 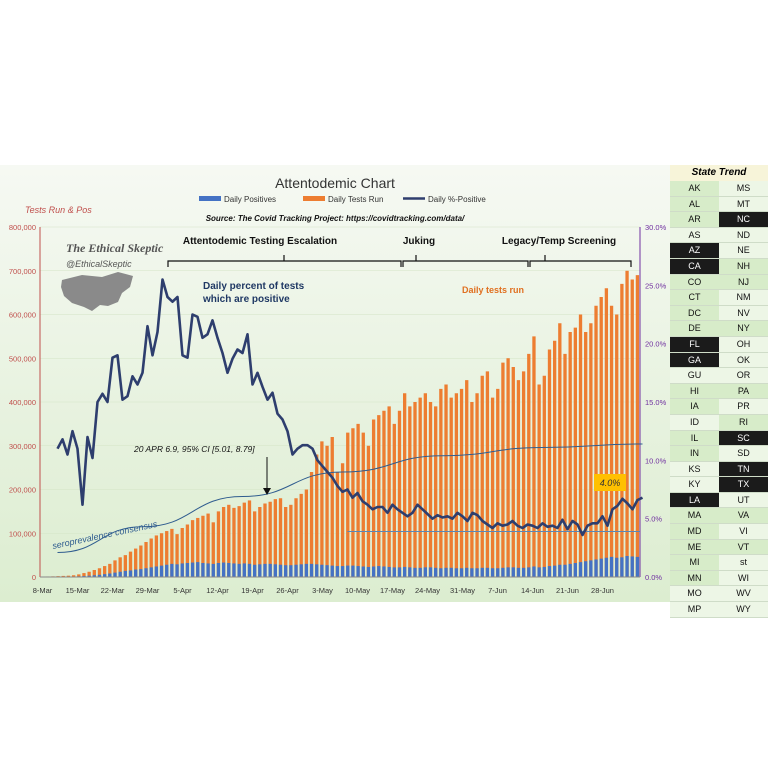 What do you see at coordinates (743, 500) in the screenshot?
I see `state-cell-ut: UT` at bounding box center [743, 500].